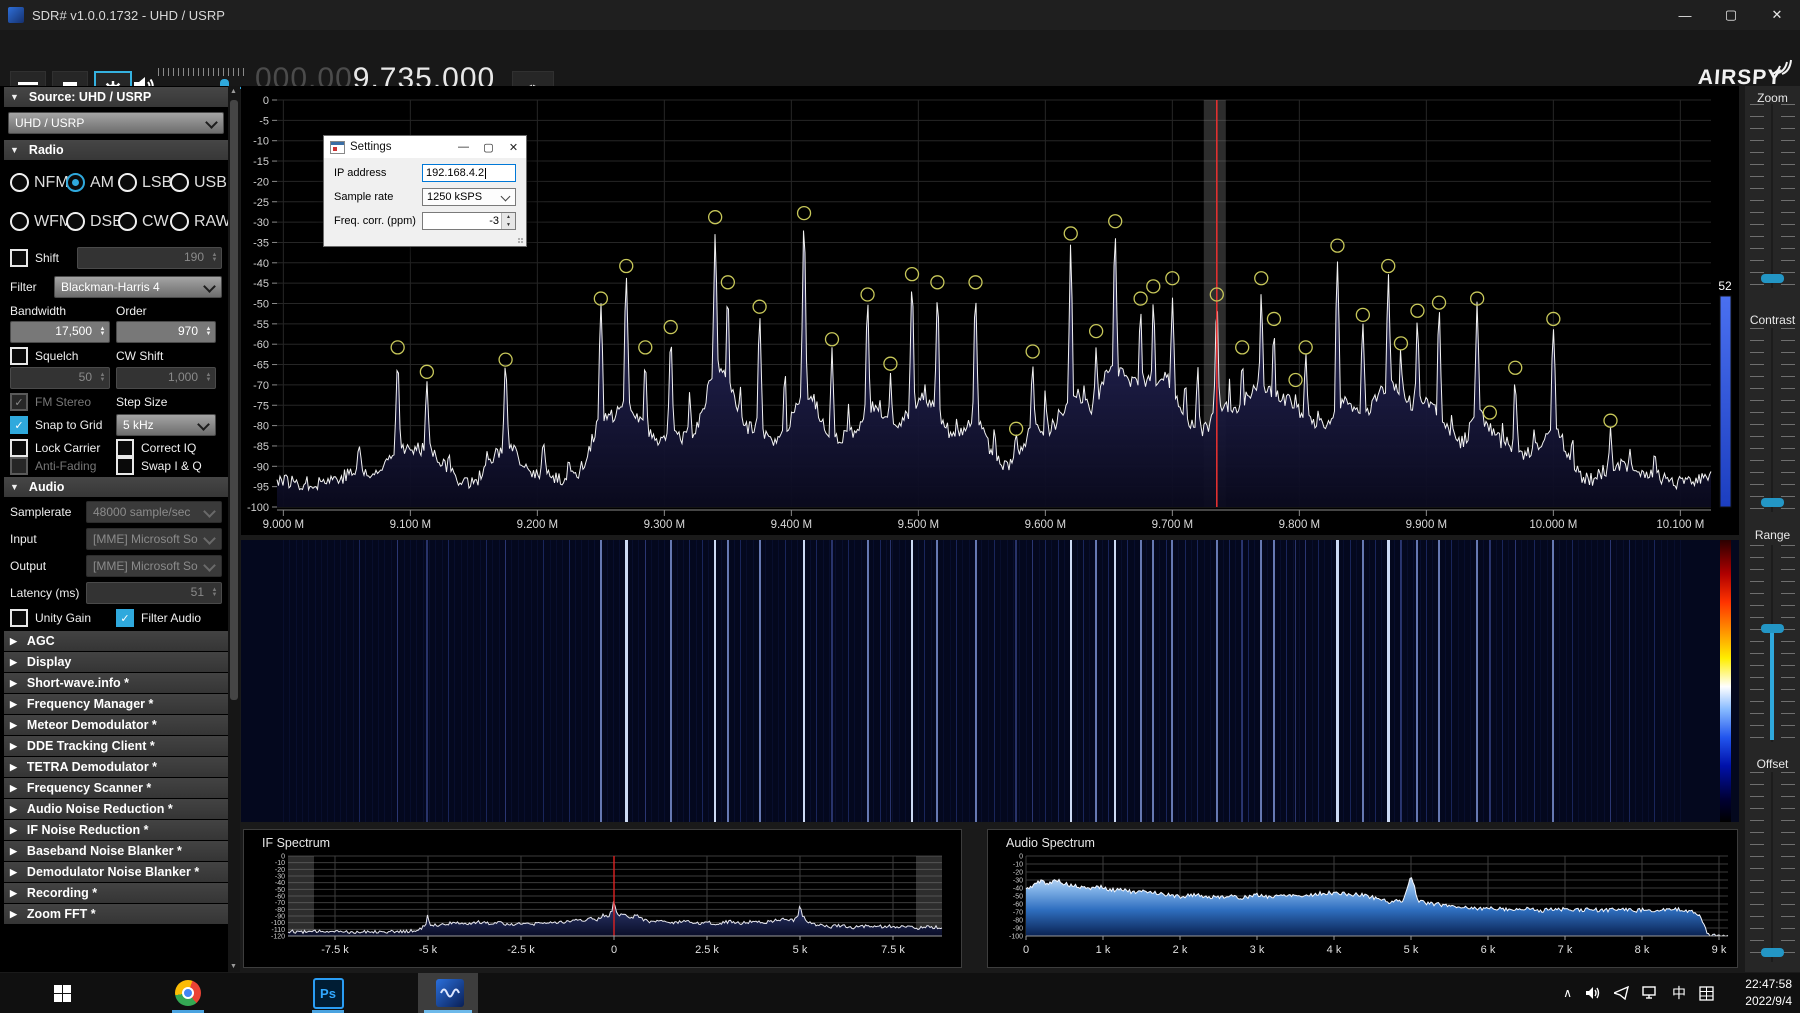 The height and width of the screenshot is (1013, 1800). What do you see at coordinates (19, 448) in the screenshot?
I see `lock-carrier-checkbox` at bounding box center [19, 448].